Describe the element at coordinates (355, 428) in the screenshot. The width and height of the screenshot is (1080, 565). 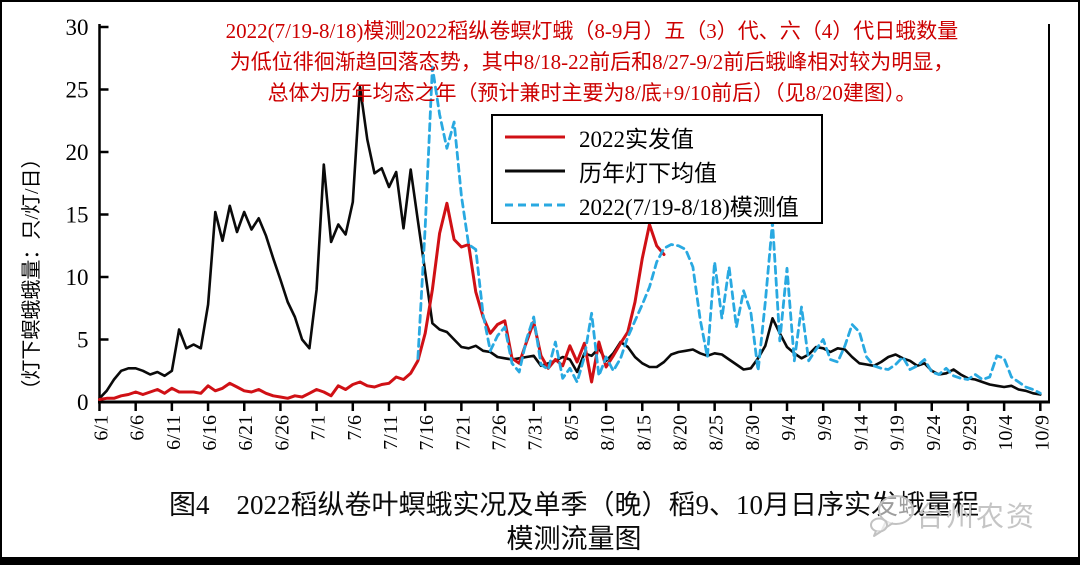
I see `x-tick-label: 7/6` at that location.